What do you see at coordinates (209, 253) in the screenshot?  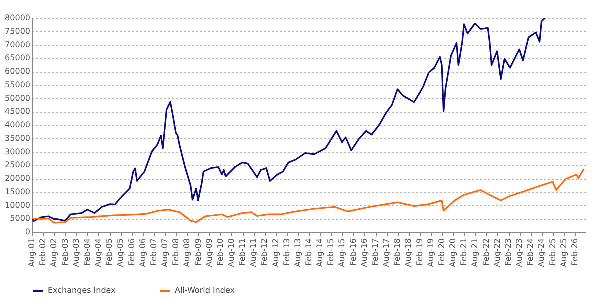 I see `x-tick-label: Aug-09` at bounding box center [209, 253].